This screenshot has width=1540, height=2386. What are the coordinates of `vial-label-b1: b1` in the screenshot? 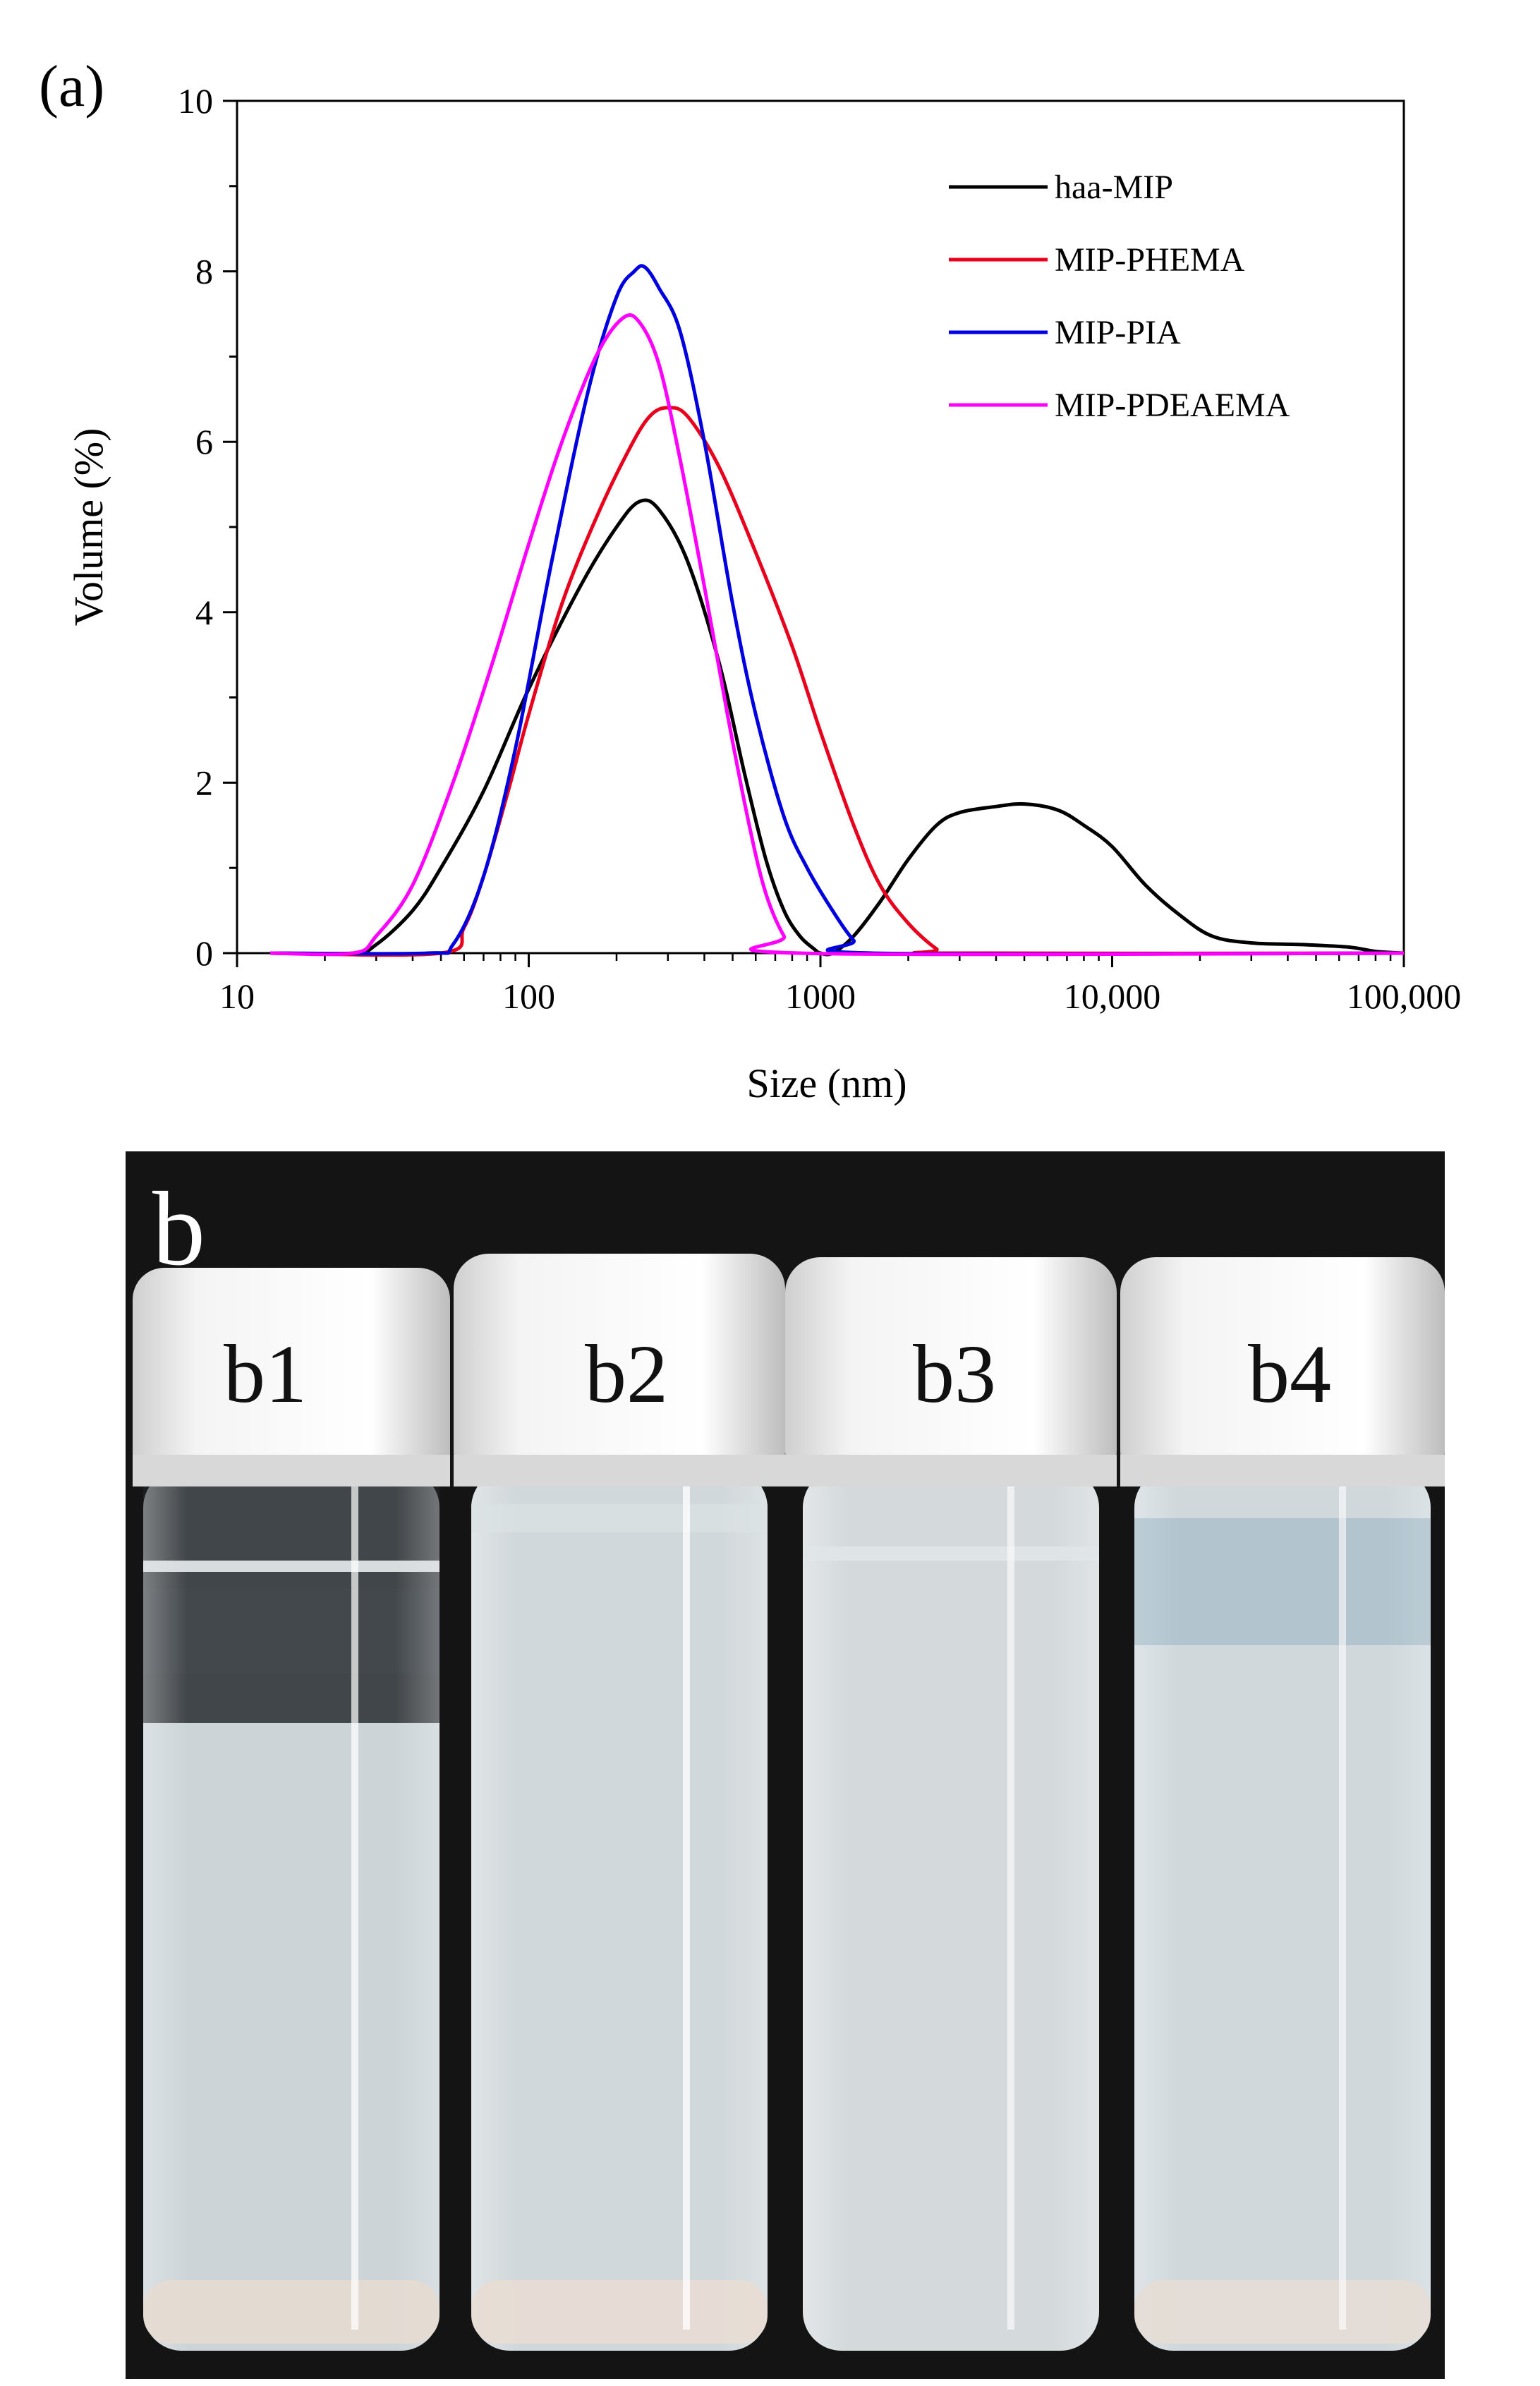 It's located at (265, 1374).